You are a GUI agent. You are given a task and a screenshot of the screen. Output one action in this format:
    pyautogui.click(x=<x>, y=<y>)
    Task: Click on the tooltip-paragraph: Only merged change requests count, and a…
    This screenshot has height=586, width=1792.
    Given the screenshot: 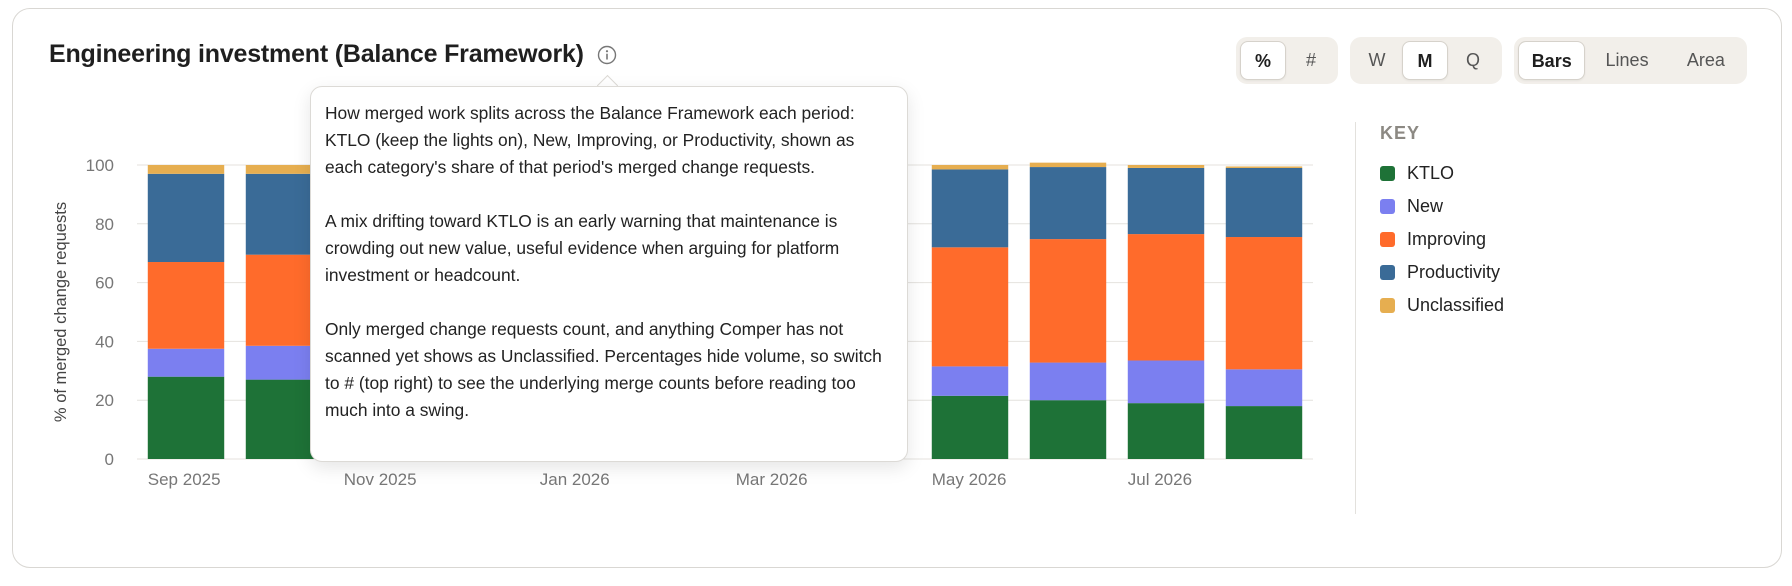 What is the action you would take?
    pyautogui.click(x=603, y=369)
    